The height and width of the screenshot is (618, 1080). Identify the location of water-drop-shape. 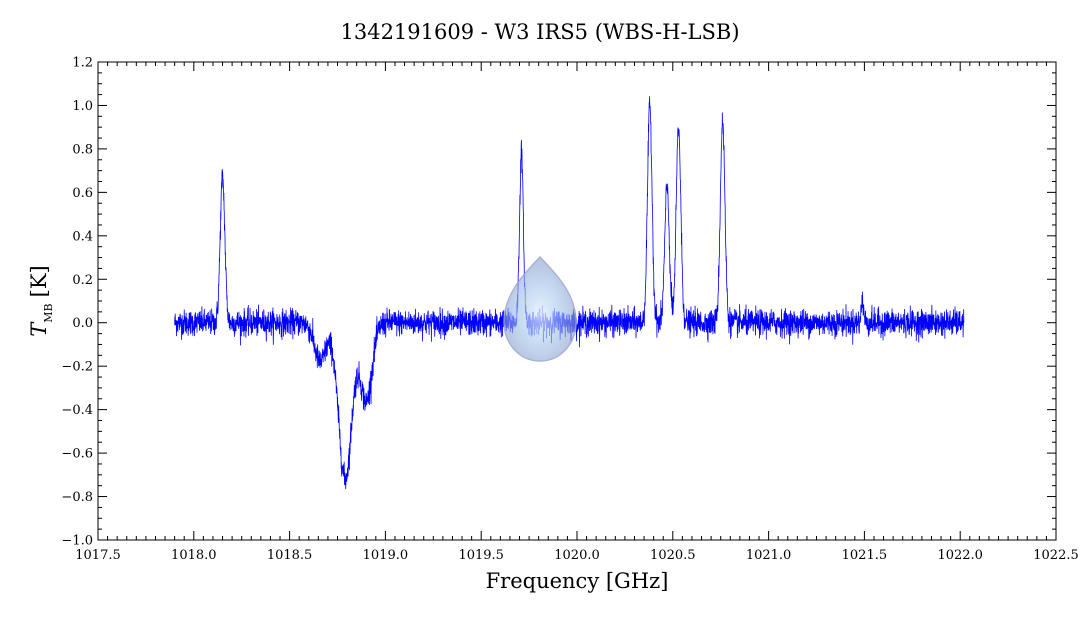
(540, 308).